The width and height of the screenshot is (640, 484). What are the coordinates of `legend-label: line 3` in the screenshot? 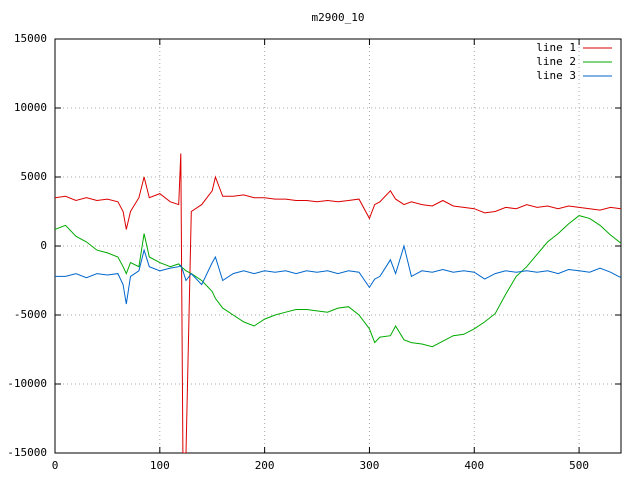 It's located at (556, 75).